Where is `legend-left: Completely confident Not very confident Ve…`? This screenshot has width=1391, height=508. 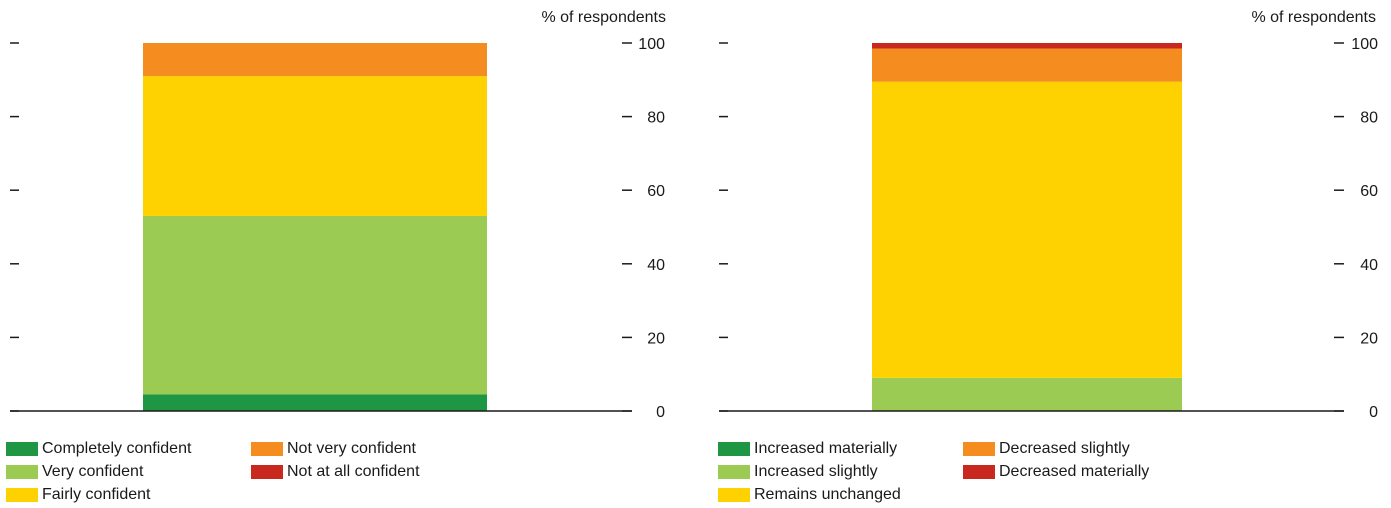 legend-left: Completely confident Not very confident Ve… is located at coordinates (248, 471).